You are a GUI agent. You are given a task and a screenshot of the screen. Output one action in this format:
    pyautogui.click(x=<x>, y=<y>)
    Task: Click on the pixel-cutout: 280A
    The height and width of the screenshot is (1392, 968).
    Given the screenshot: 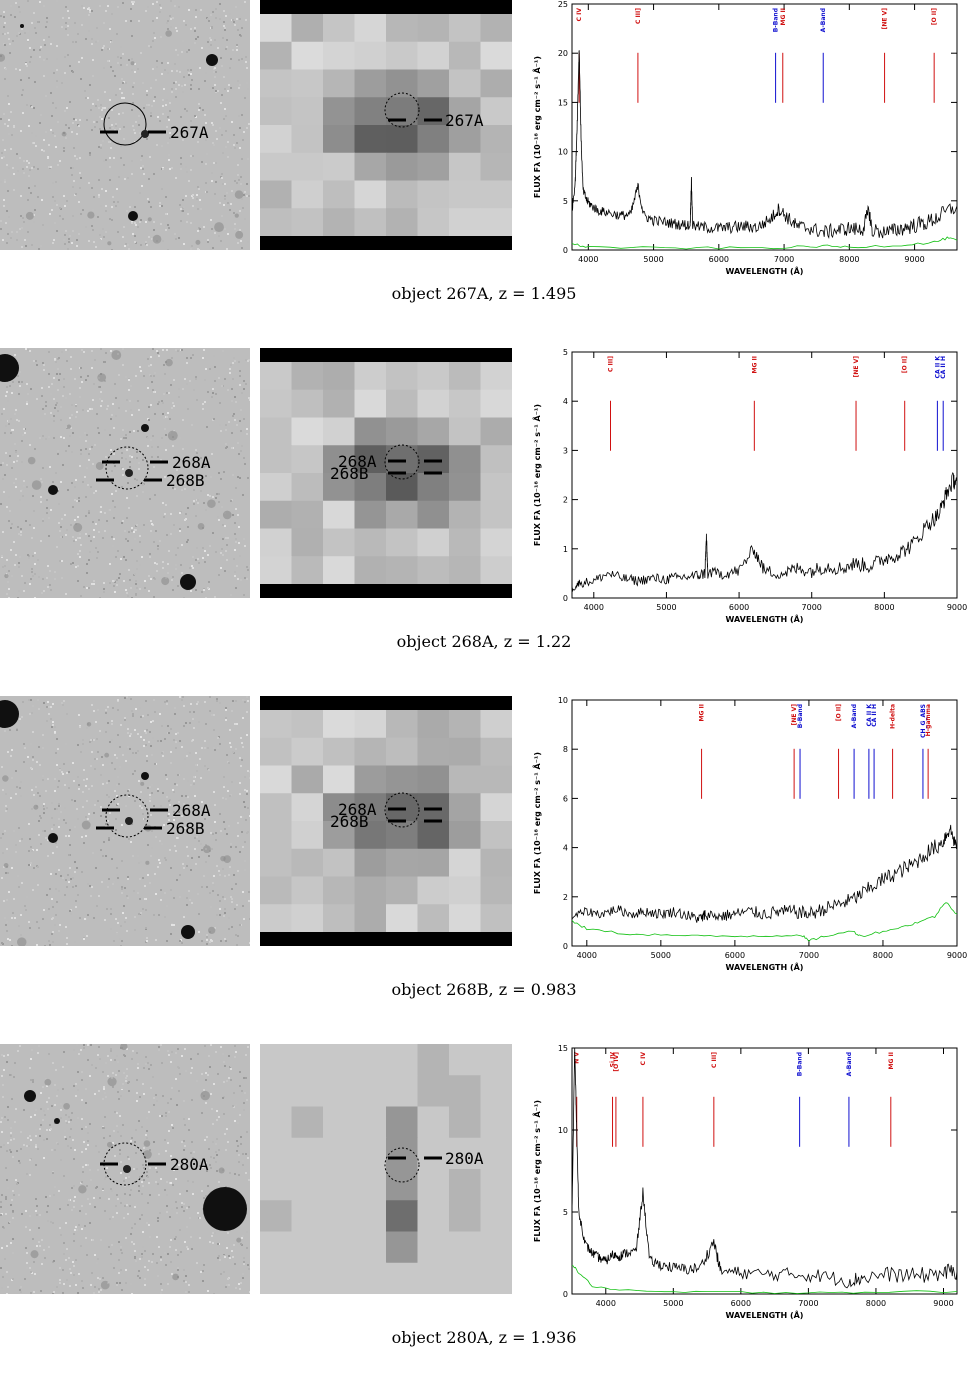 What is the action you would take?
    pyautogui.click(x=386, y=1169)
    